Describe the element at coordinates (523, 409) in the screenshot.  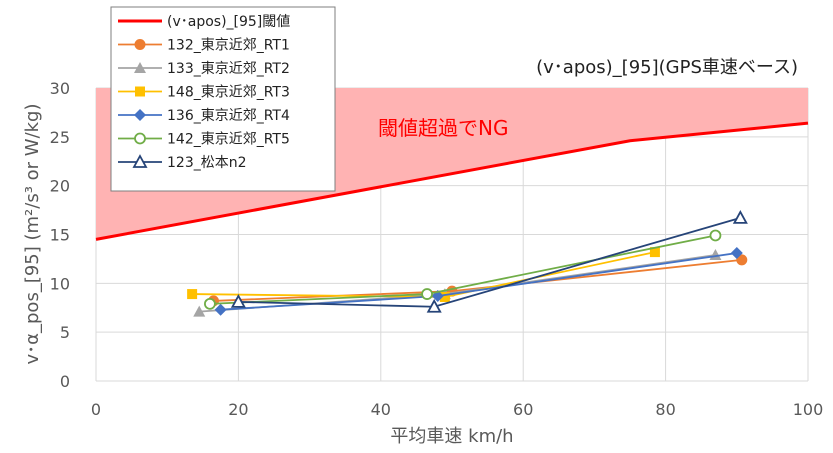
I see `x-tick-label-60: 60` at that location.